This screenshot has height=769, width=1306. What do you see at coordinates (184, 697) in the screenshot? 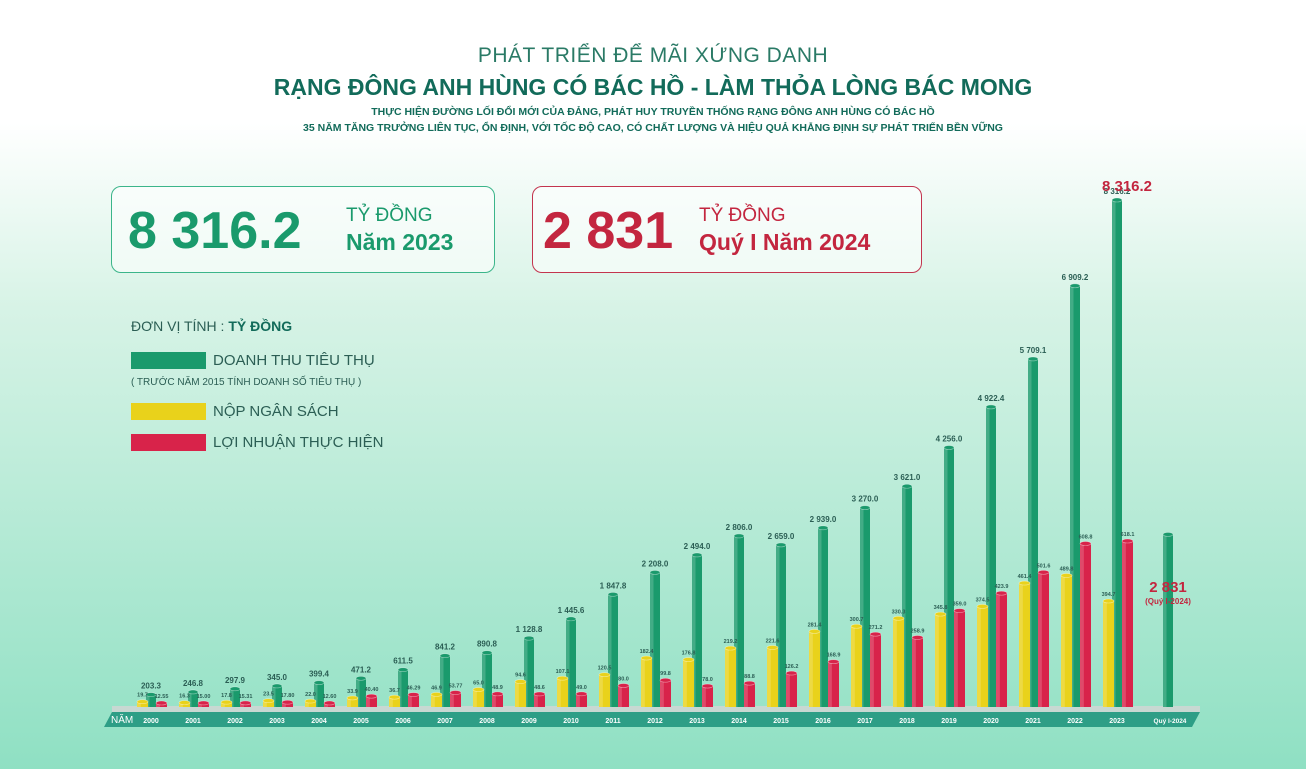
I see `label-budget-2001: 16.3` at bounding box center [184, 697].